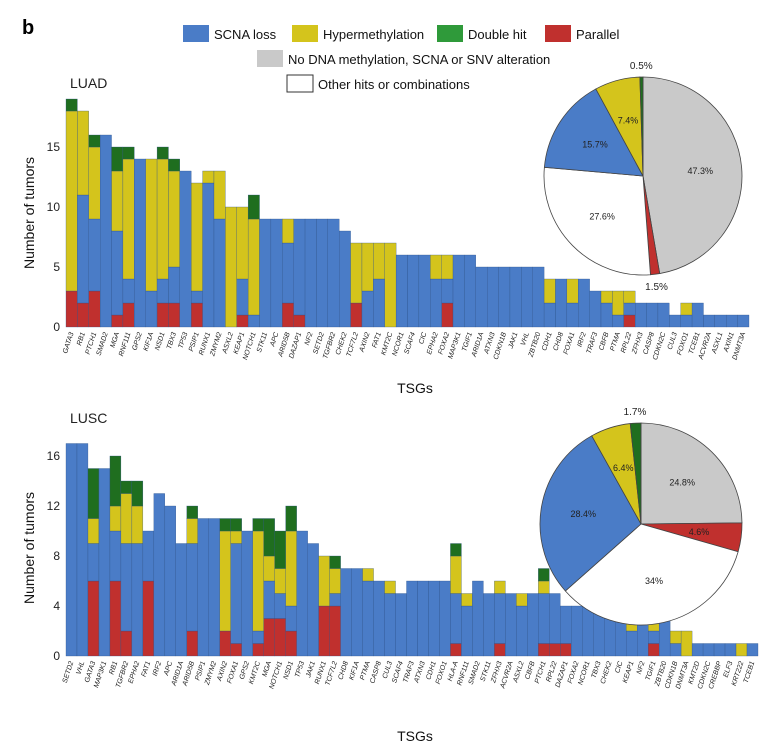 Image resolution: width=782 pixels, height=751 pixels. I want to click on legend-label-parallel: Parallel, so click(597, 34).